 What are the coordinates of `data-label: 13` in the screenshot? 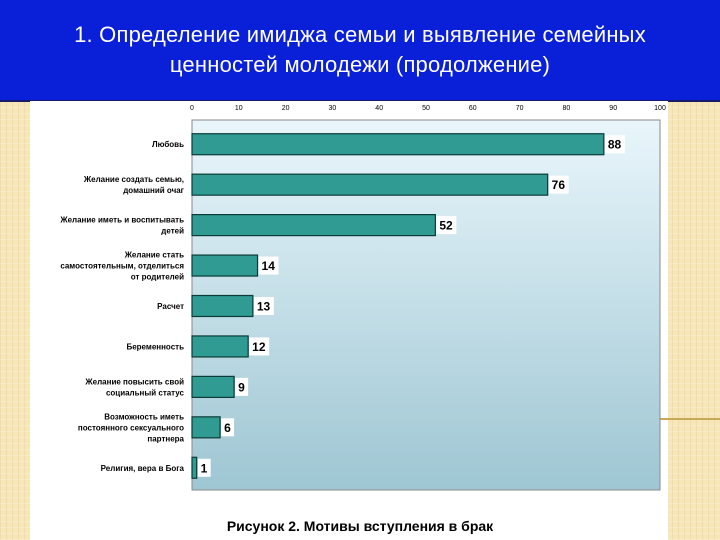 It's located at (264, 307).